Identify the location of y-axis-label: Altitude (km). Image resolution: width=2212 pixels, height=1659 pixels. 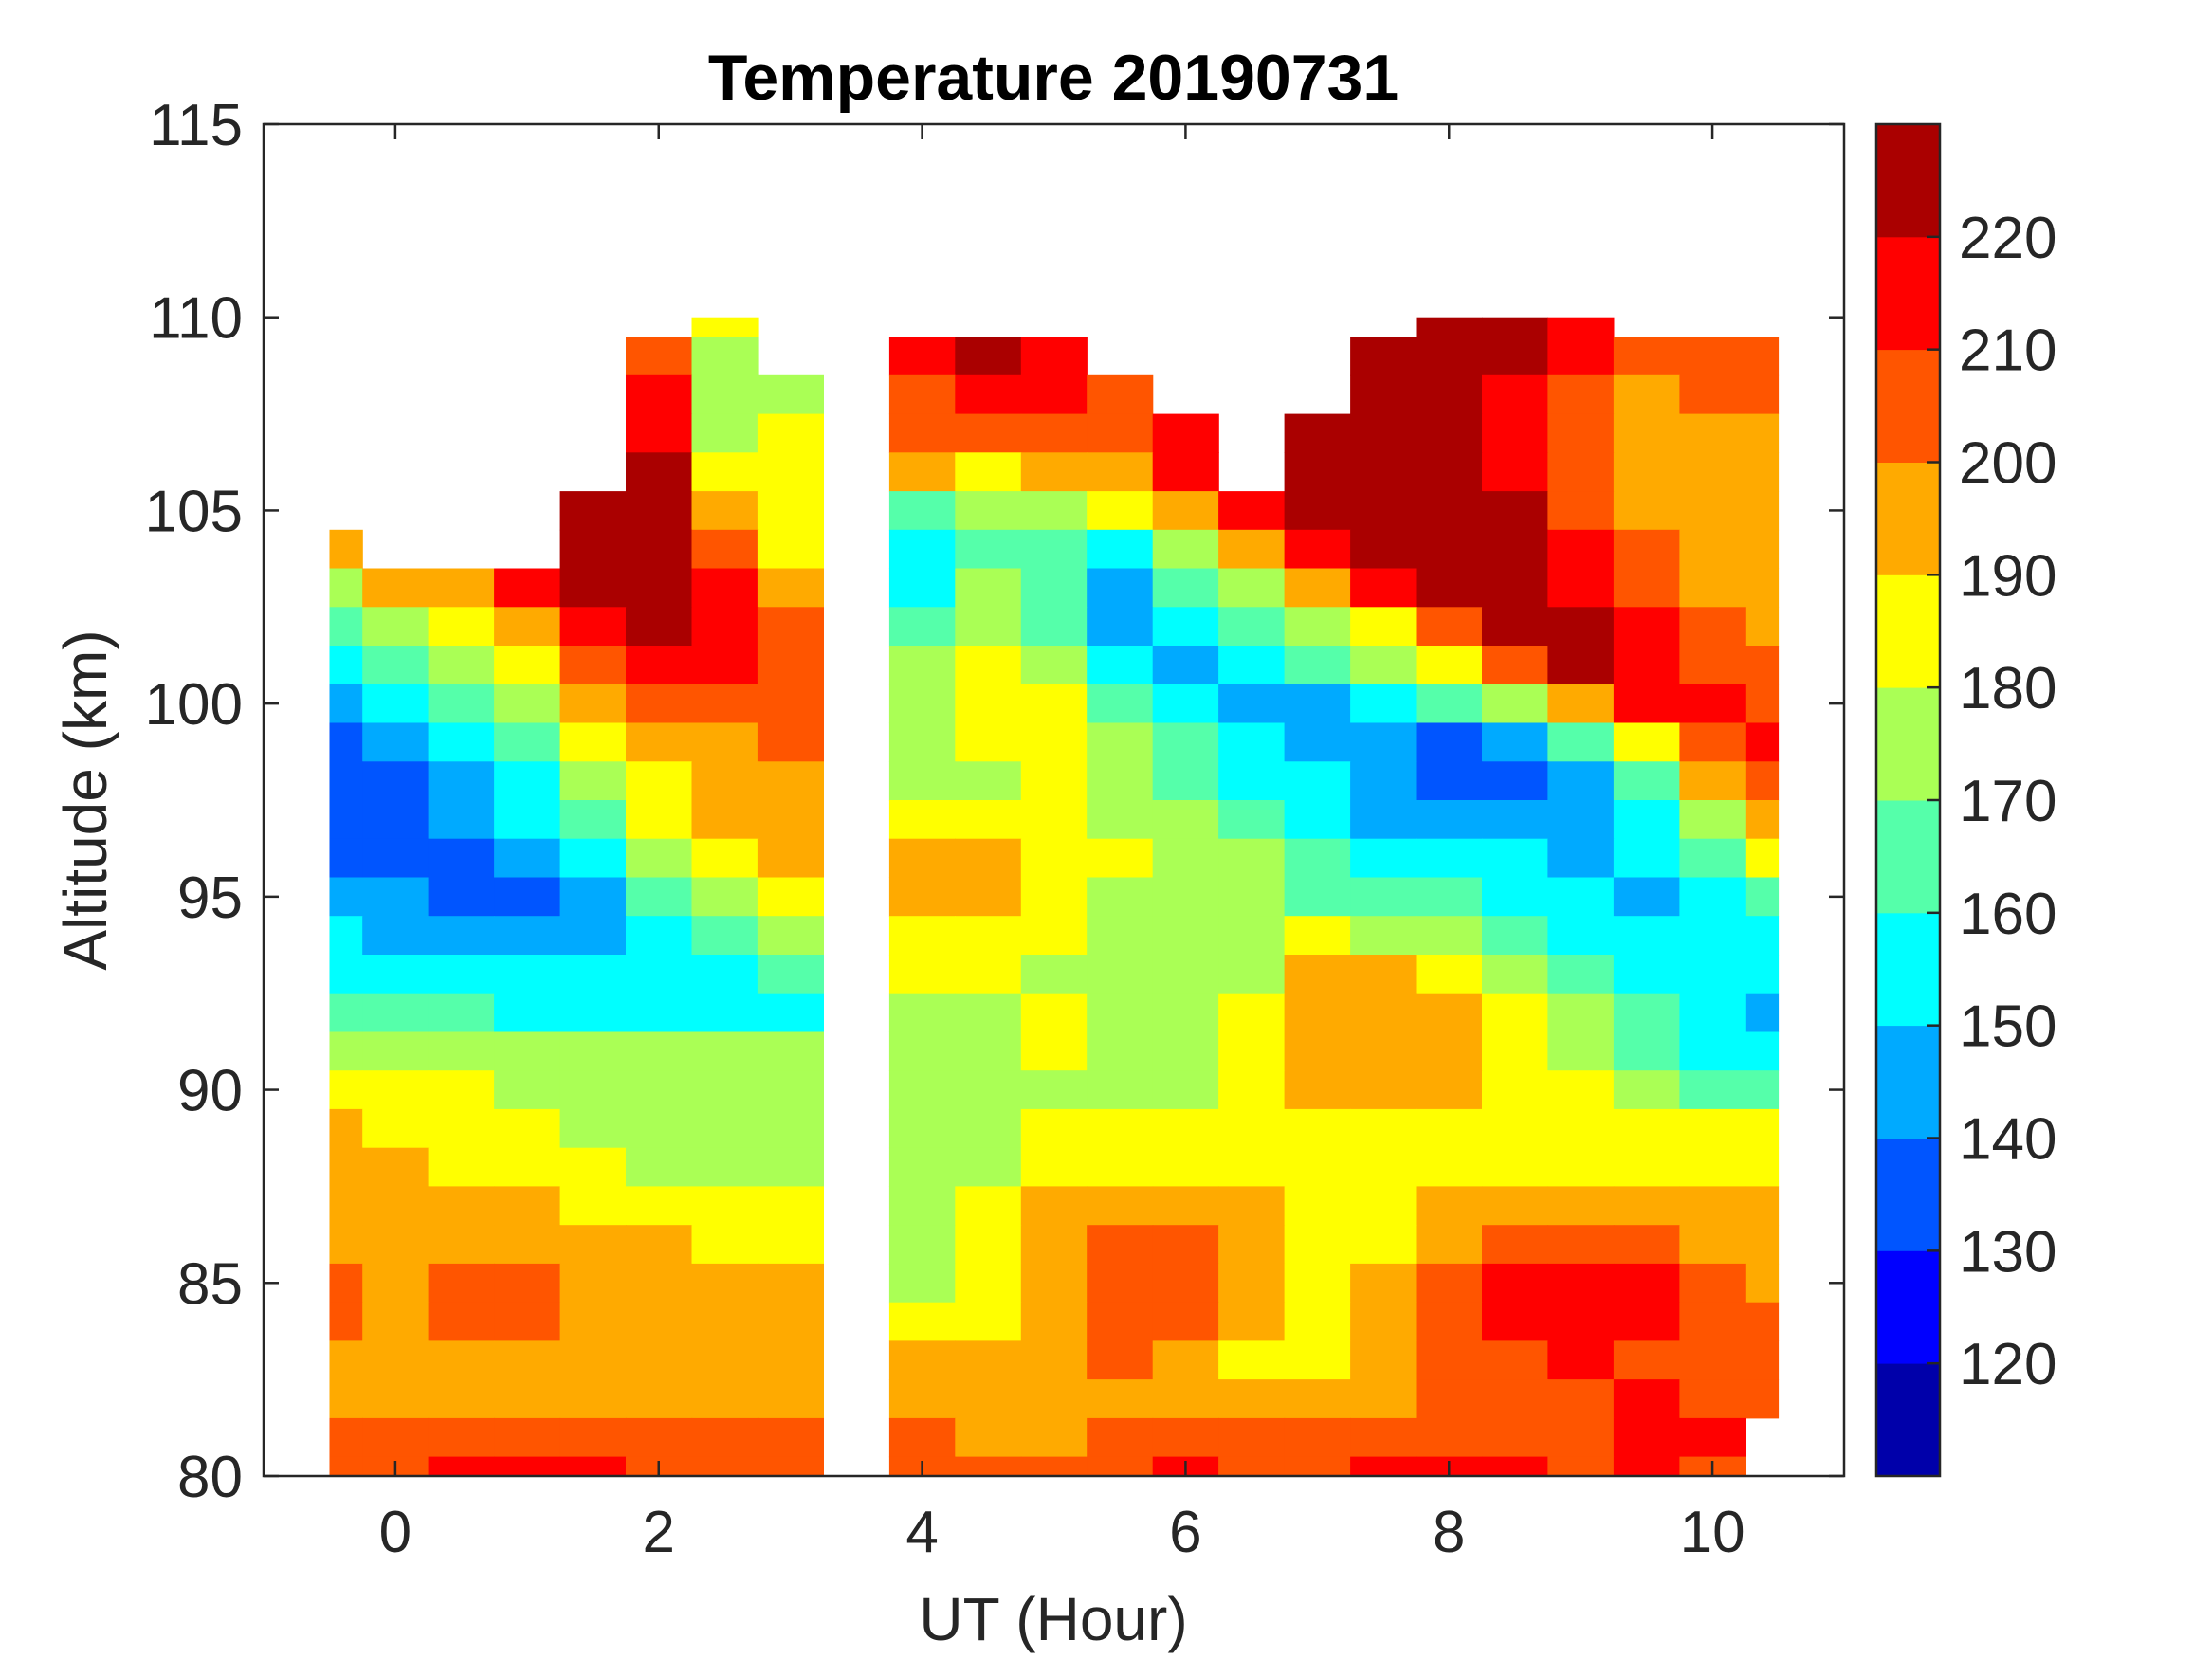
(85, 799).